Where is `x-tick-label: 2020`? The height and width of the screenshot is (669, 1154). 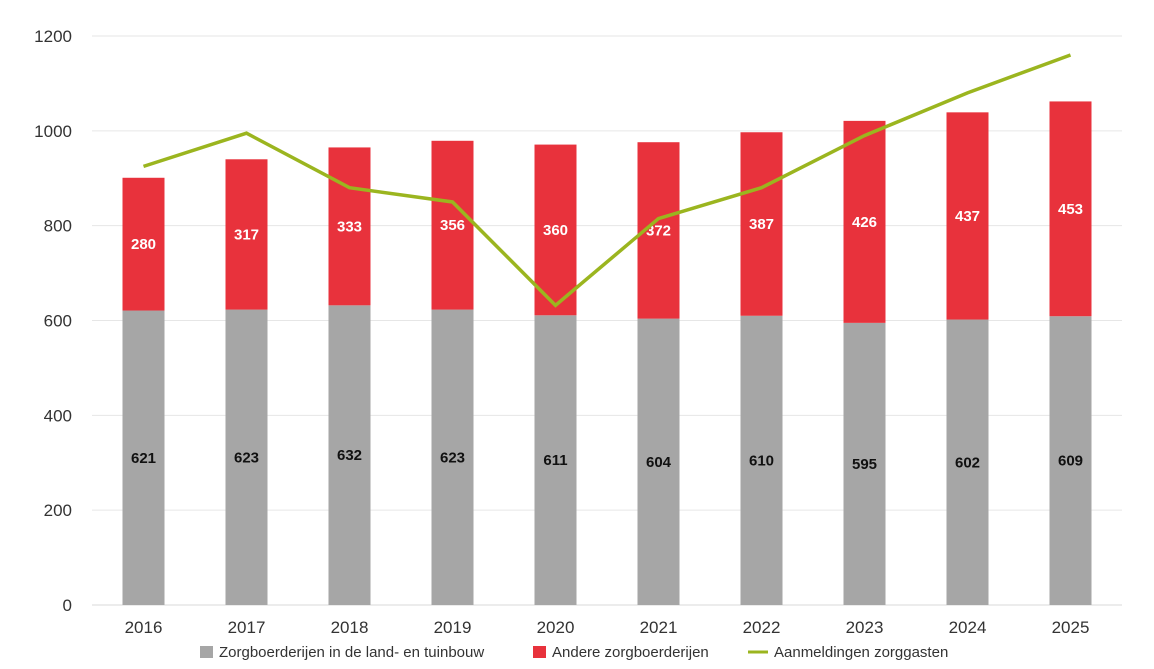 x-tick-label: 2020 is located at coordinates (556, 627).